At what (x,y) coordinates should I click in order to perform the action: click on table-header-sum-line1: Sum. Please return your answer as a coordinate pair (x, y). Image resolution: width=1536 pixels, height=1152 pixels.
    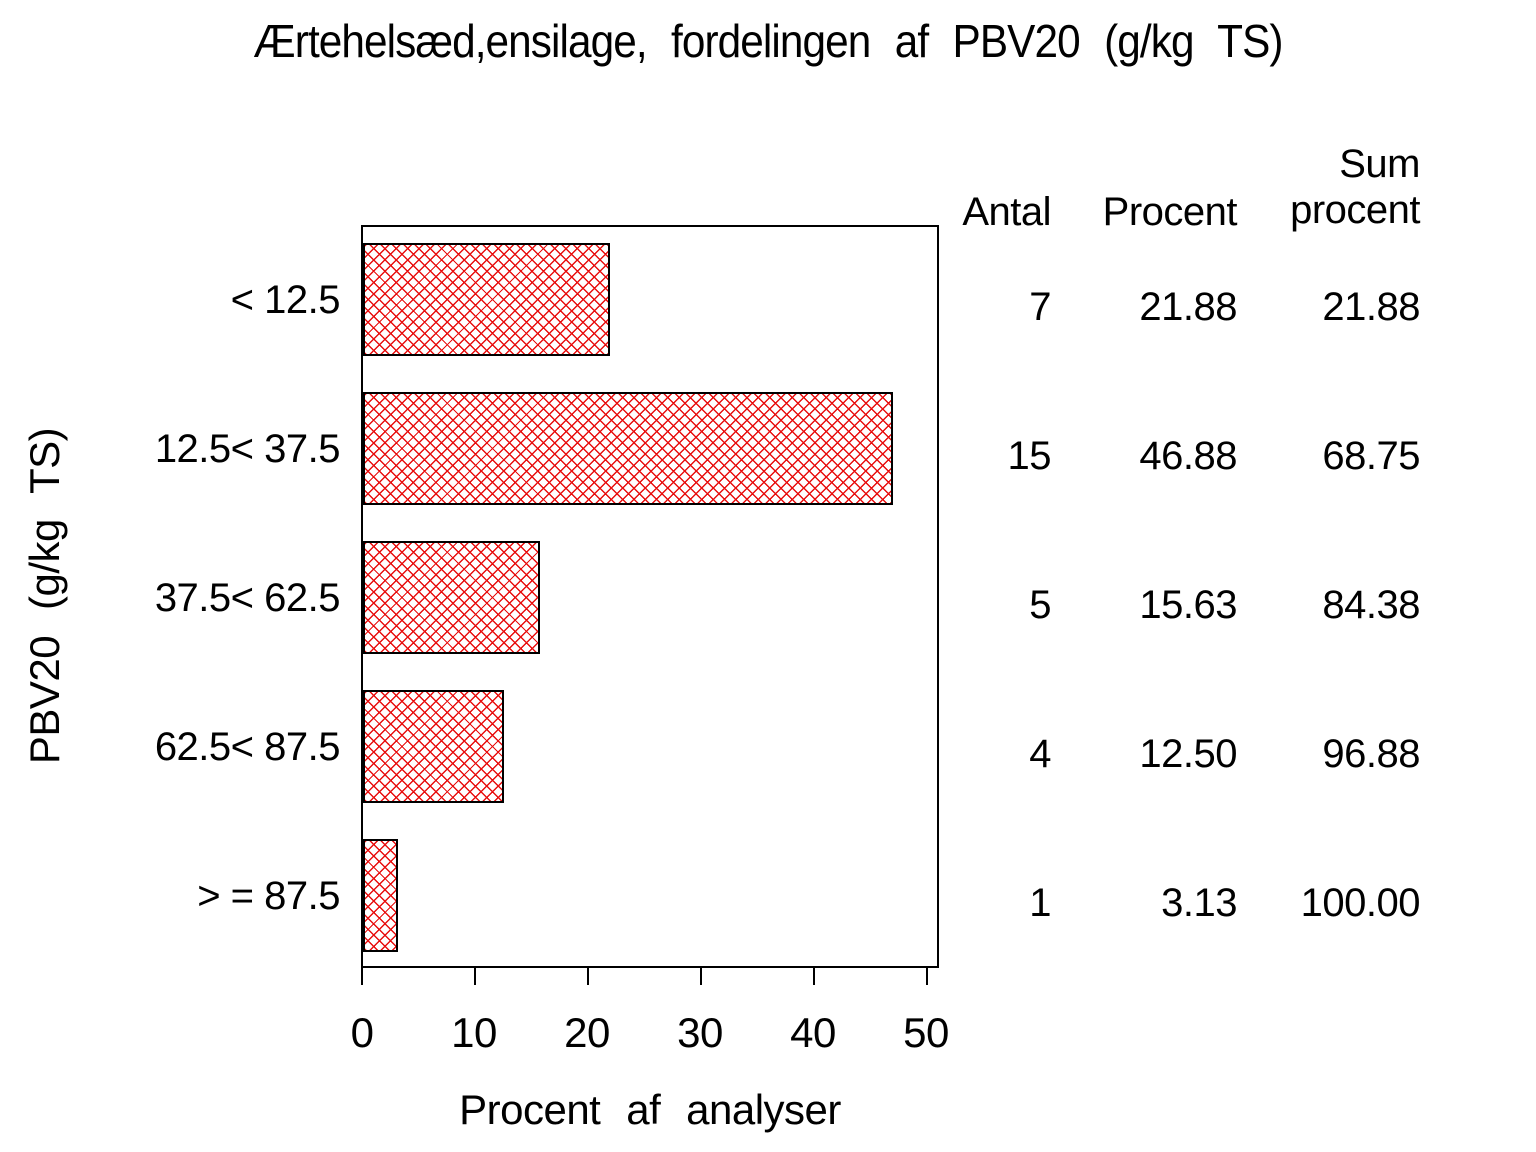
    Looking at the image, I should click on (1379, 164).